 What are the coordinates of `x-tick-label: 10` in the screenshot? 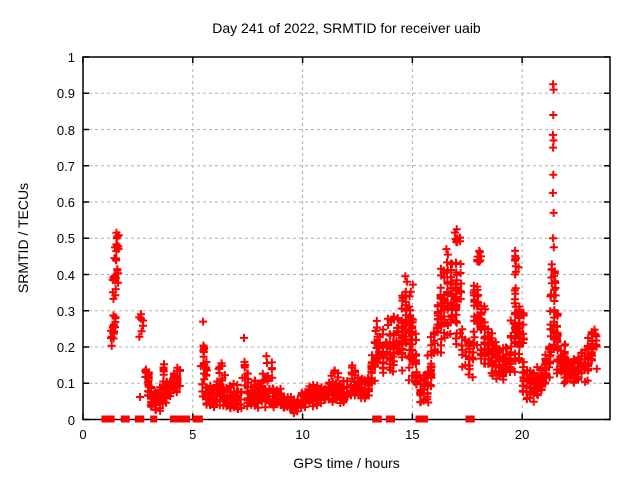 It's located at (302, 434).